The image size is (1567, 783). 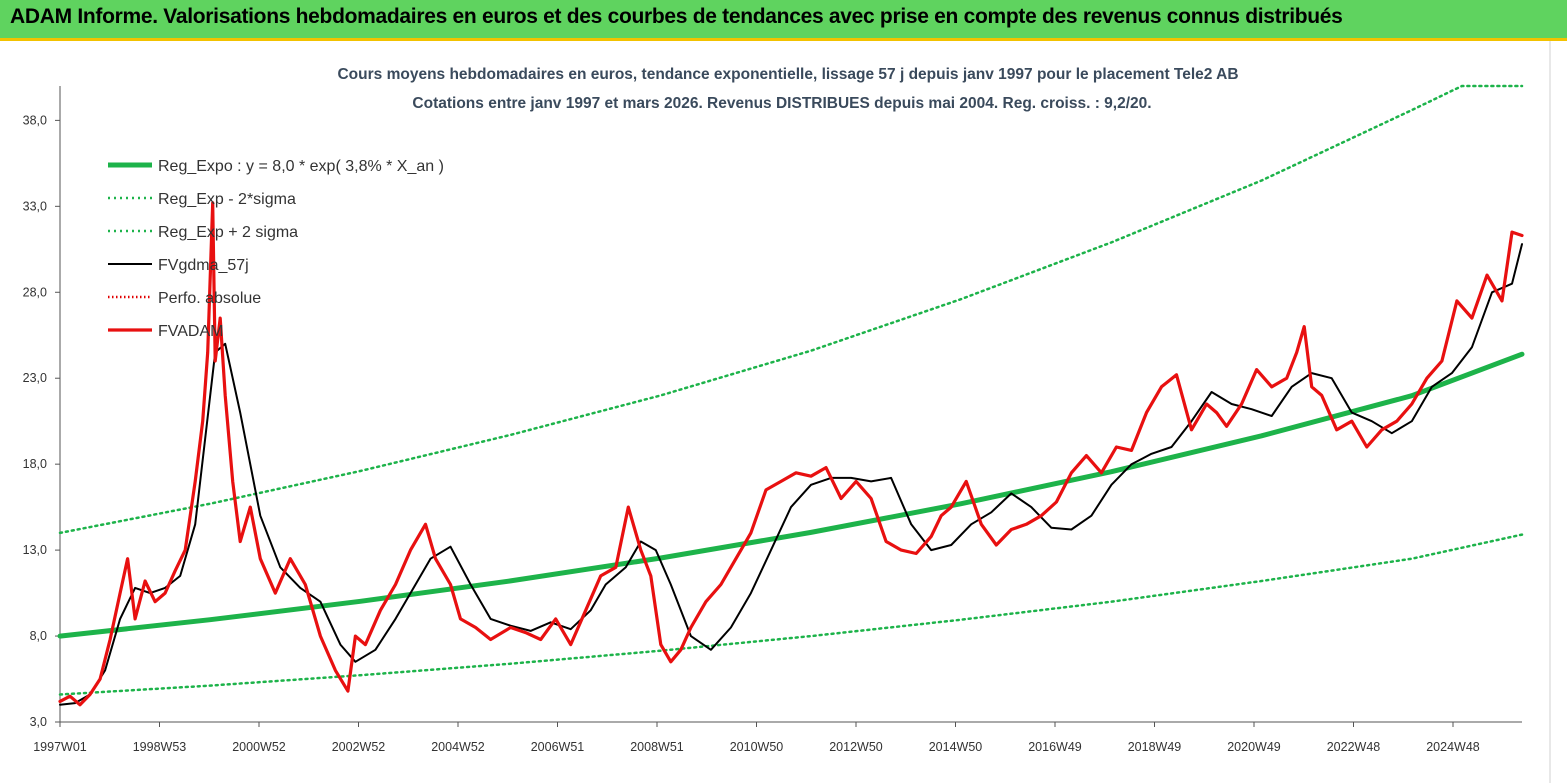 What do you see at coordinates (458, 747) in the screenshot?
I see `x-tick-label: 2004W52` at bounding box center [458, 747].